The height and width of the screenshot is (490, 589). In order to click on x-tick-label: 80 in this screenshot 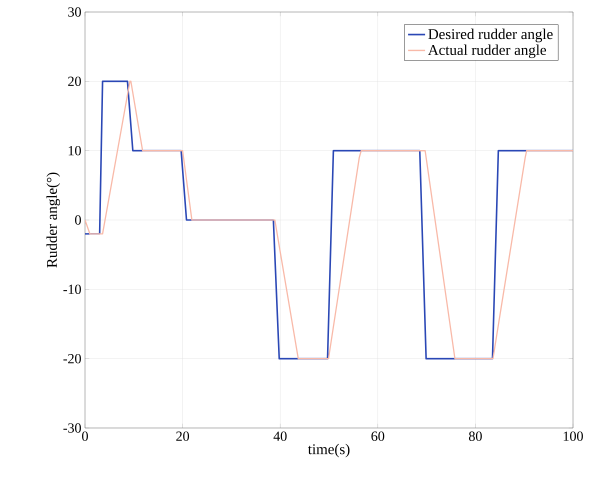, I will do `click(475, 436)`.